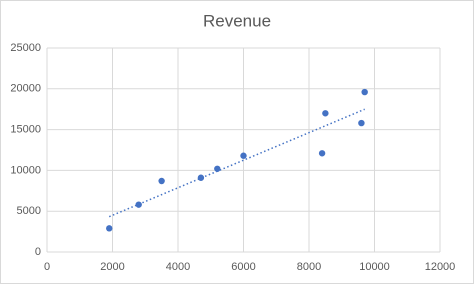 This screenshot has height=284, width=474. I want to click on y-tick-label: 10000, so click(25, 170).